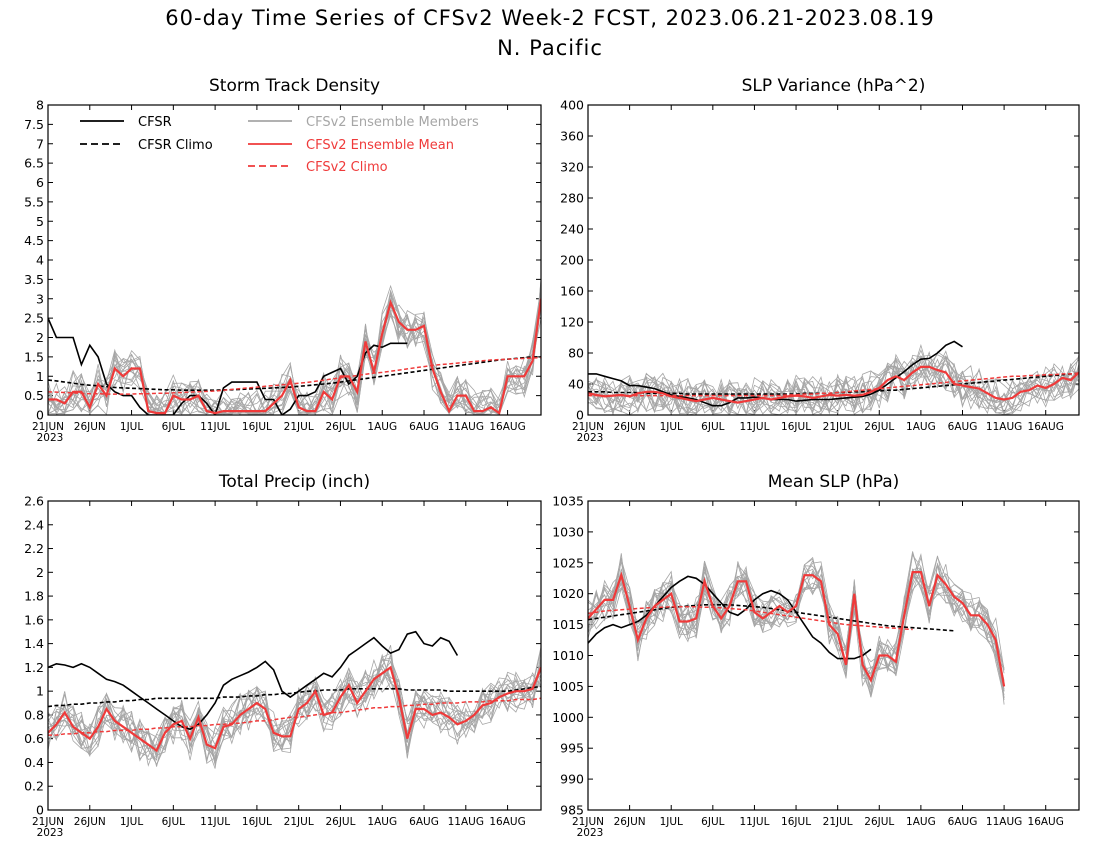 Image resolution: width=1100 pixels, height=850 pixels. What do you see at coordinates (34, 279) in the screenshot?
I see `y-tick-label: 3.5` at bounding box center [34, 279].